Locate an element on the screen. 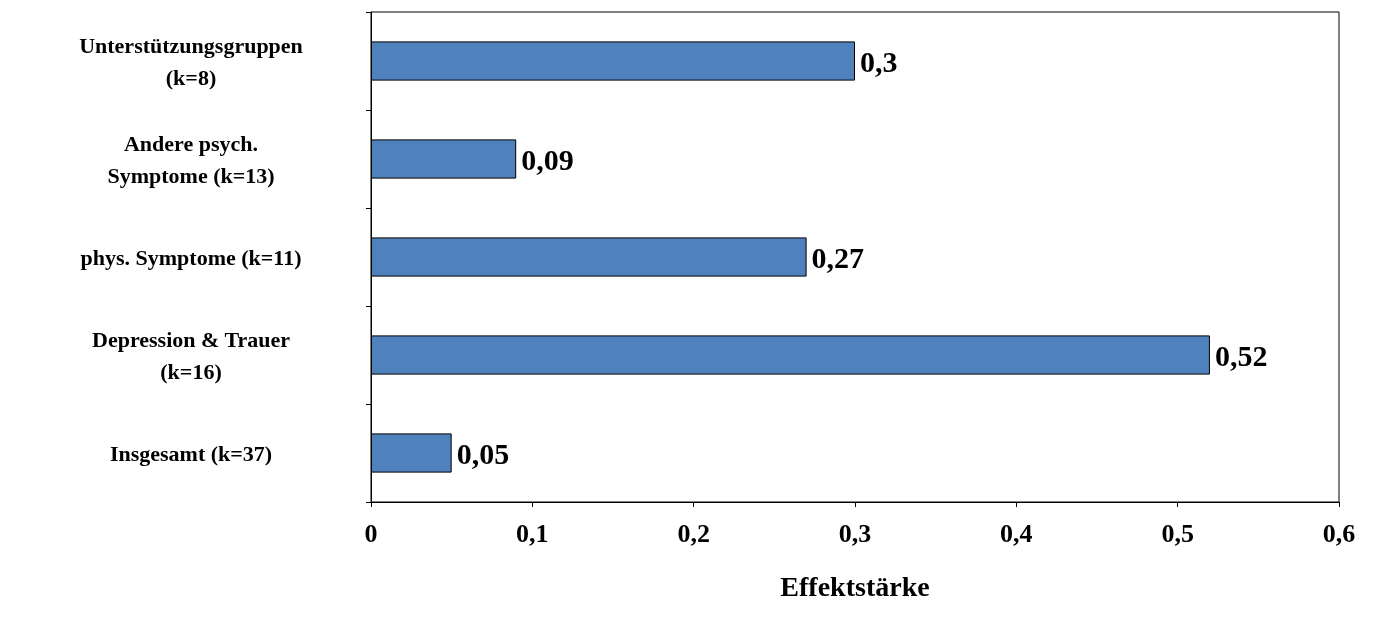 This screenshot has height=627, width=1381. x-tick-label: 0,5 is located at coordinates (1177, 533).